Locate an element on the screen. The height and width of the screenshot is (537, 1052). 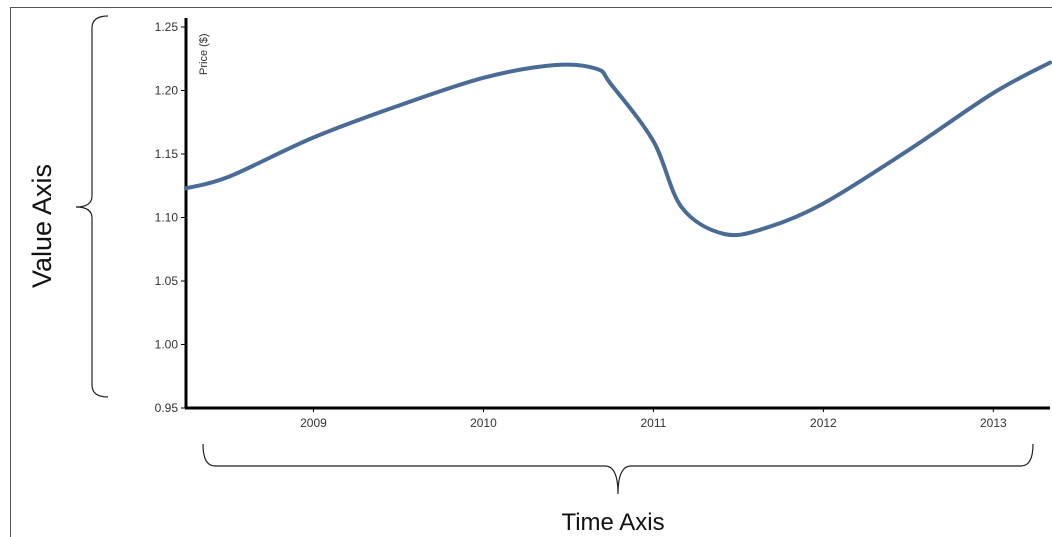
y-tick-label: 1.20 is located at coordinates (167, 91).